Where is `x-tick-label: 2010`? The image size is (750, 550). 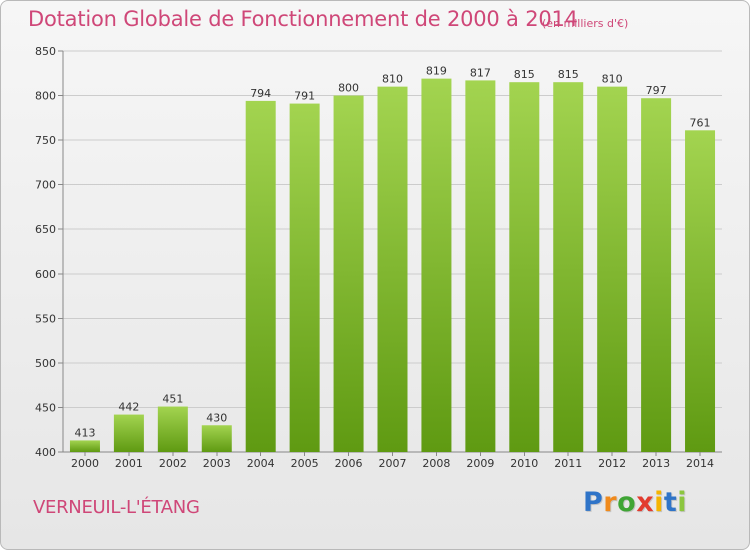
x-tick-label: 2010 is located at coordinates (524, 463).